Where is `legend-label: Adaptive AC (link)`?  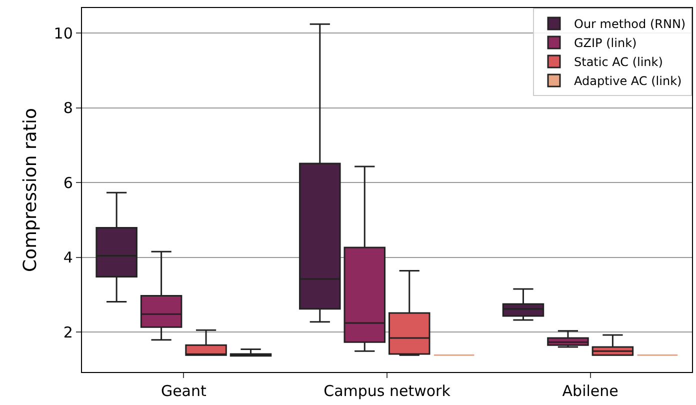 legend-label: Adaptive AC (link) is located at coordinates (628, 81).